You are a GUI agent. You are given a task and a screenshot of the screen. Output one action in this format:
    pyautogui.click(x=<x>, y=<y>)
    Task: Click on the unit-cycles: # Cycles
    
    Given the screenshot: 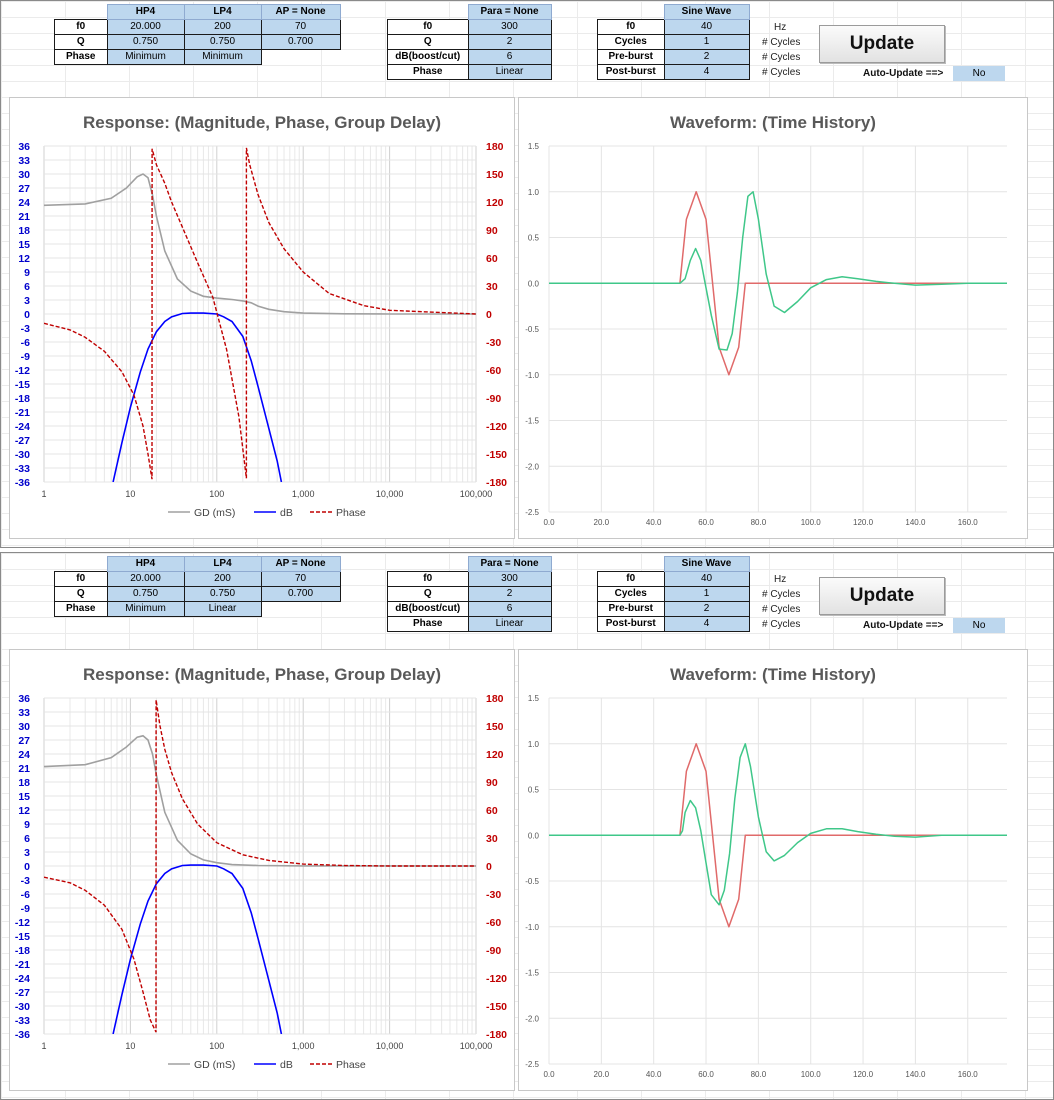 What is the action you would take?
    pyautogui.click(x=781, y=42)
    